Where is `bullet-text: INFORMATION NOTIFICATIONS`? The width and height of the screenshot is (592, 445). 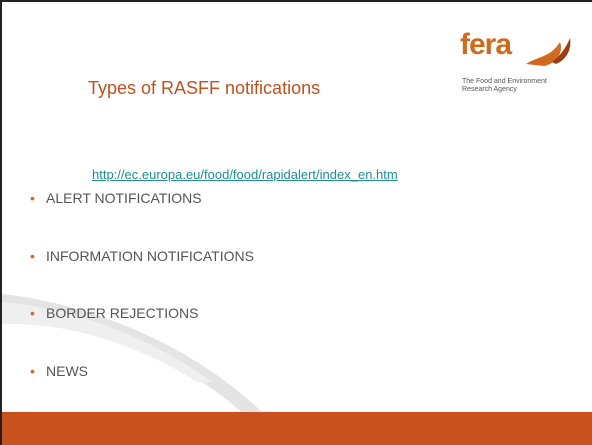 bullet-text: INFORMATION NOTIFICATIONS is located at coordinates (150, 255).